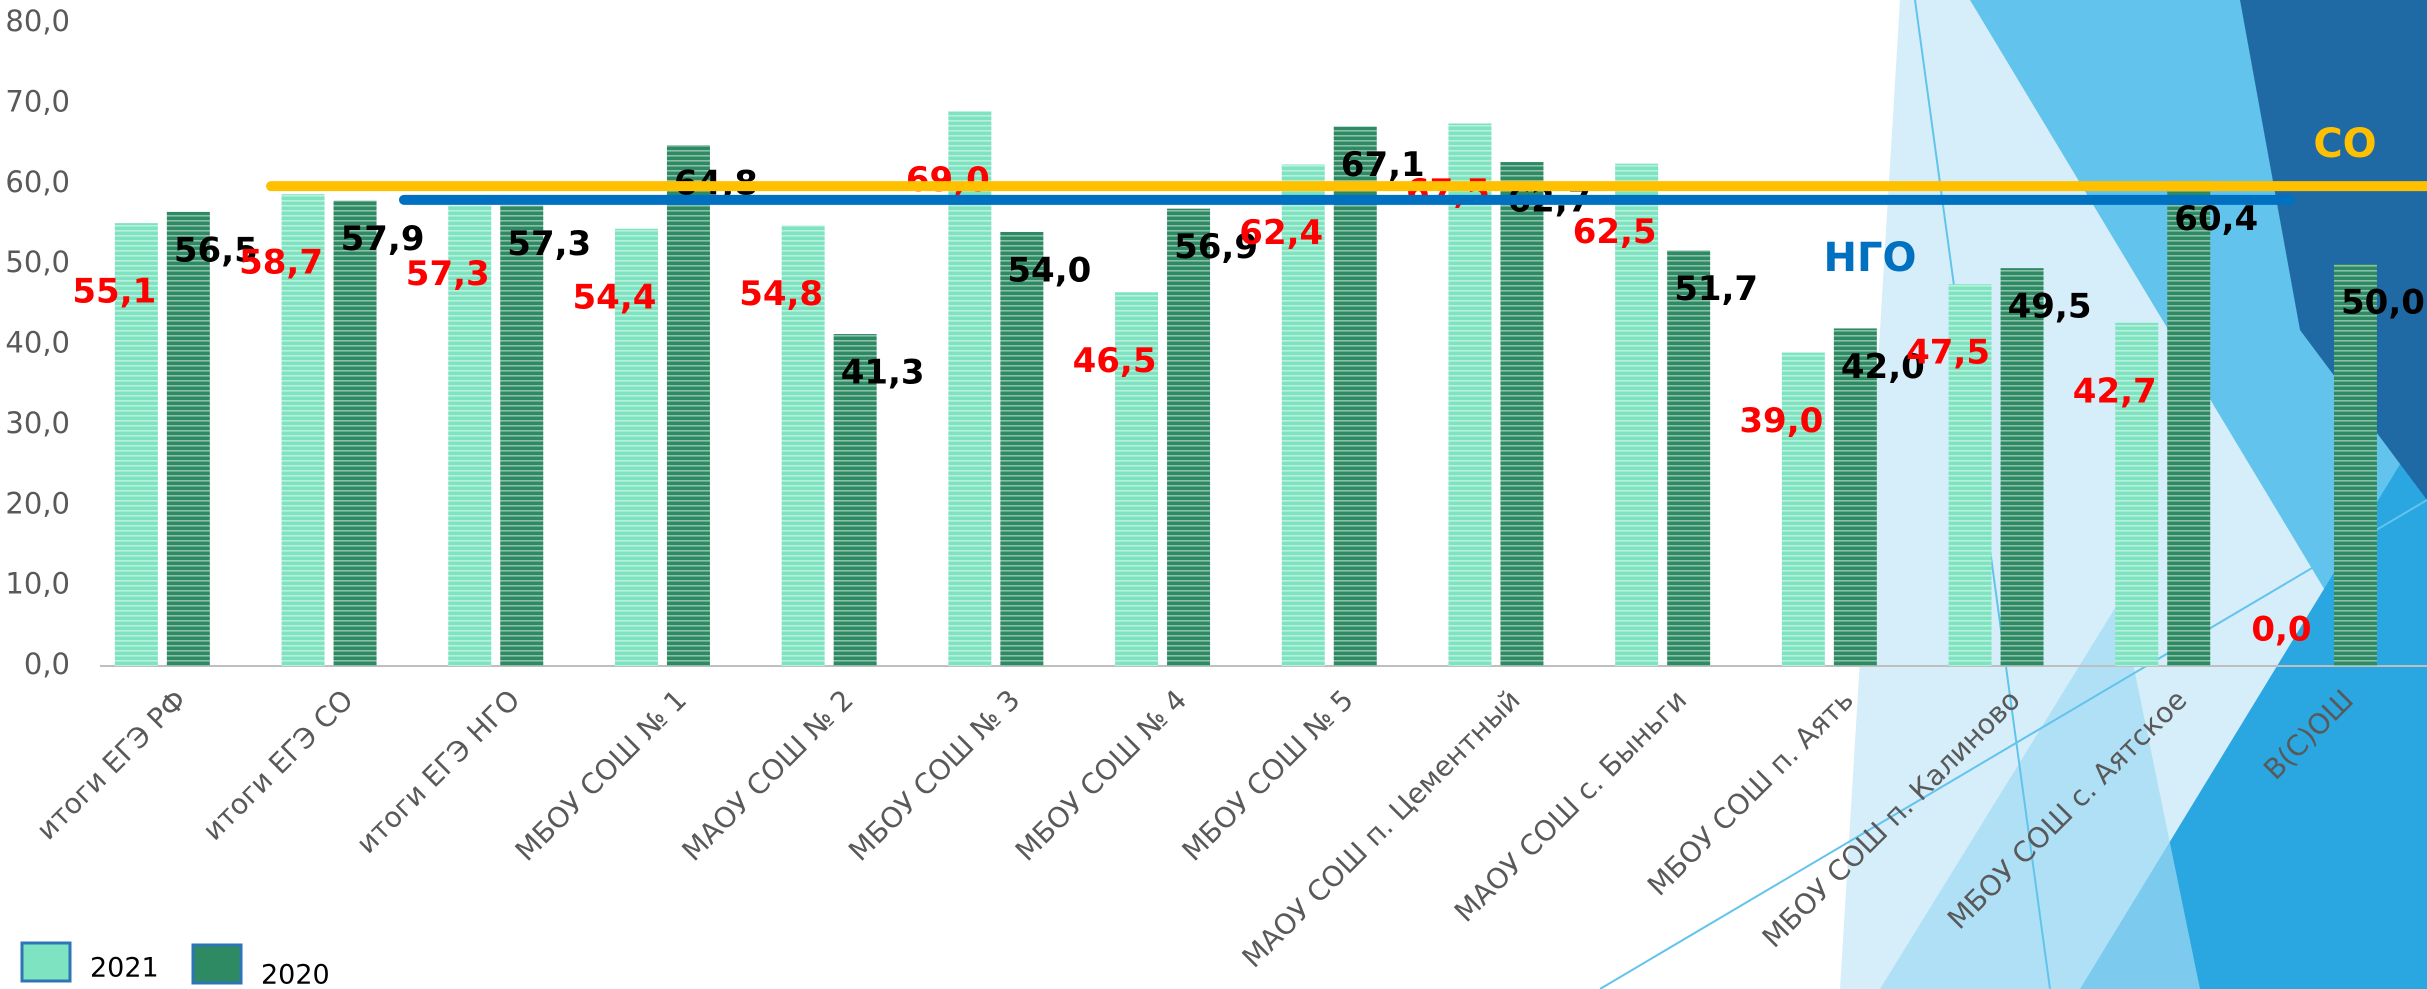  What do you see at coordinates (1216, 247) in the screenshot?
I see `value-label: 56,9` at bounding box center [1216, 247].